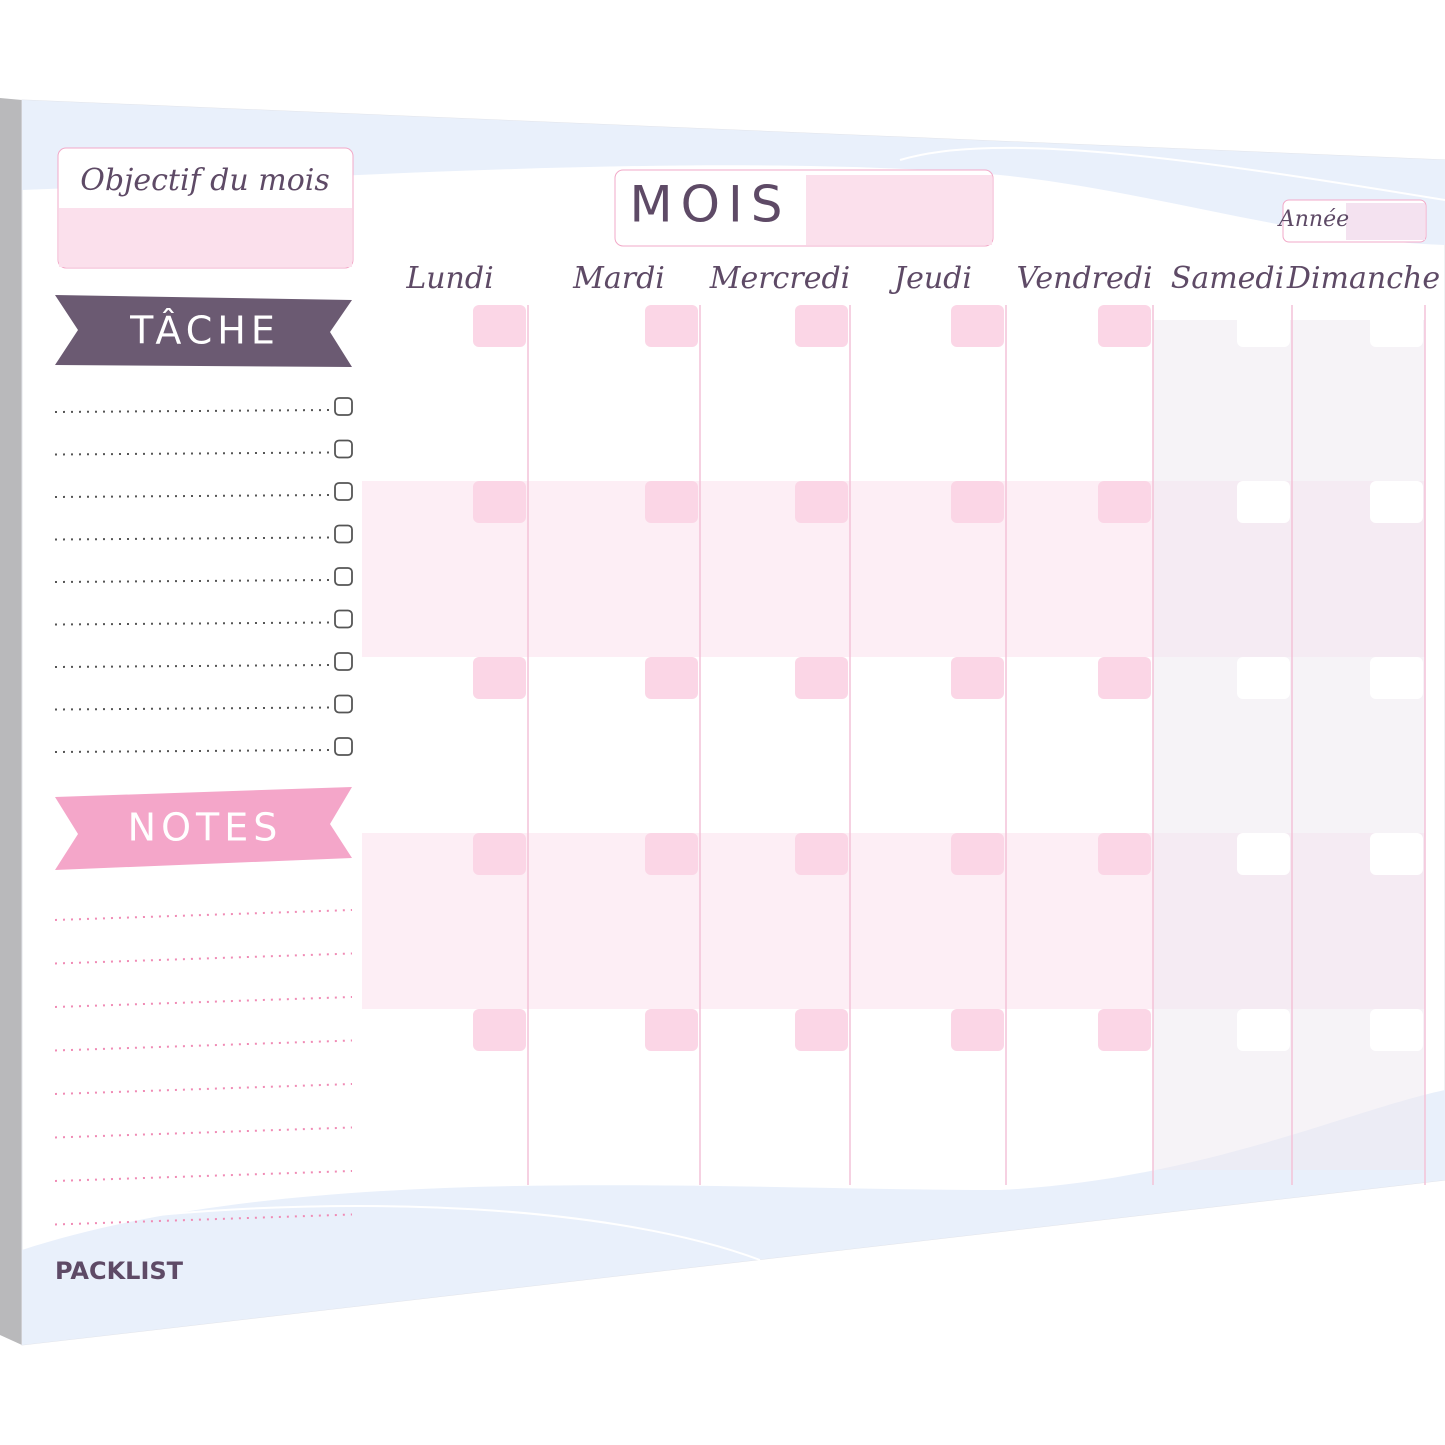 This screenshot has width=1445, height=1445. What do you see at coordinates (1084, 278) in the screenshot?
I see `day-label: Vendredi` at bounding box center [1084, 278].